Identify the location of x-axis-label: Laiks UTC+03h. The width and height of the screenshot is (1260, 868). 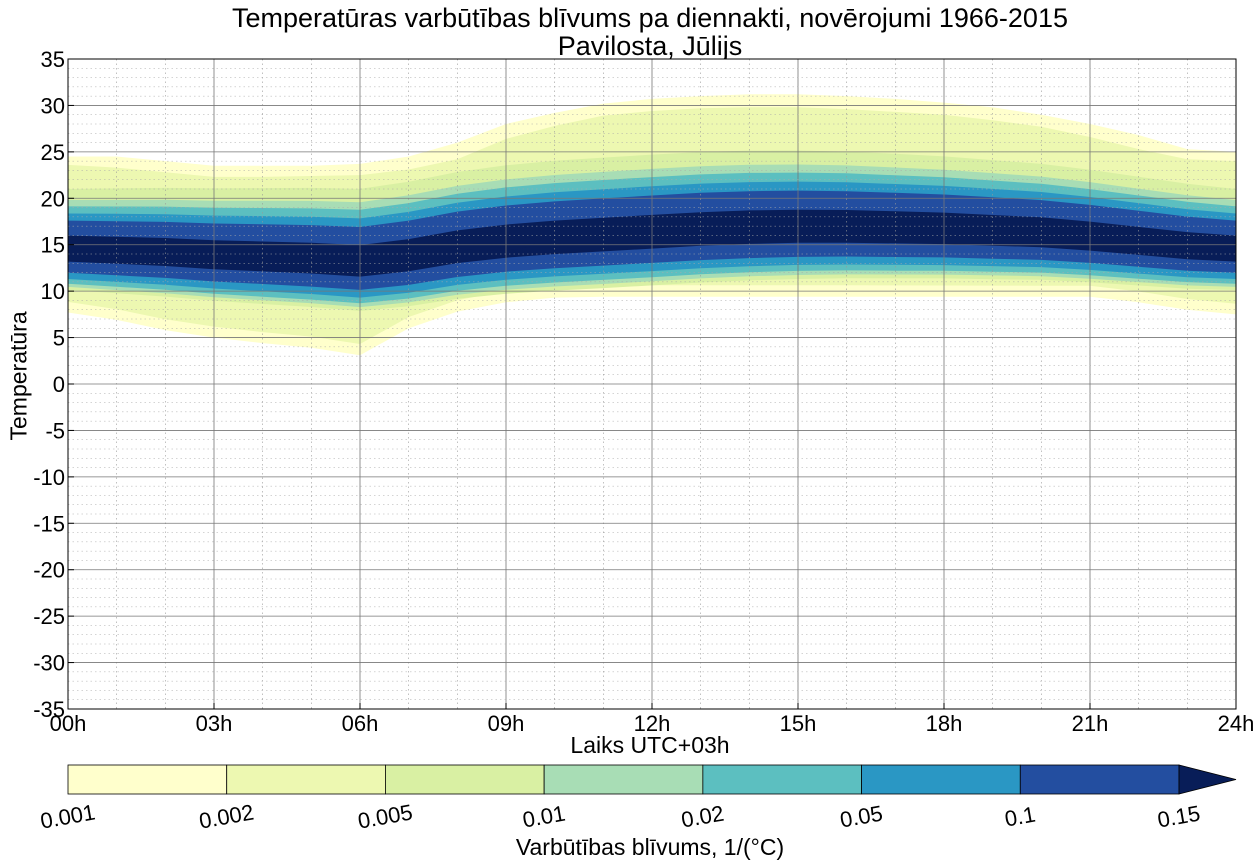
(650, 745).